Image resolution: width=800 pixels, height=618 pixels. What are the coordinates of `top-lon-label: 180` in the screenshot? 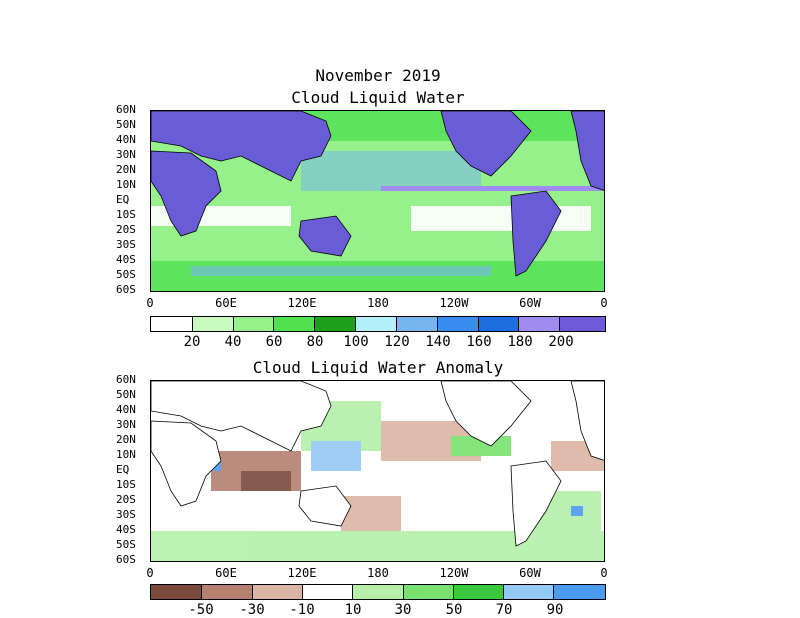 It's located at (378, 303).